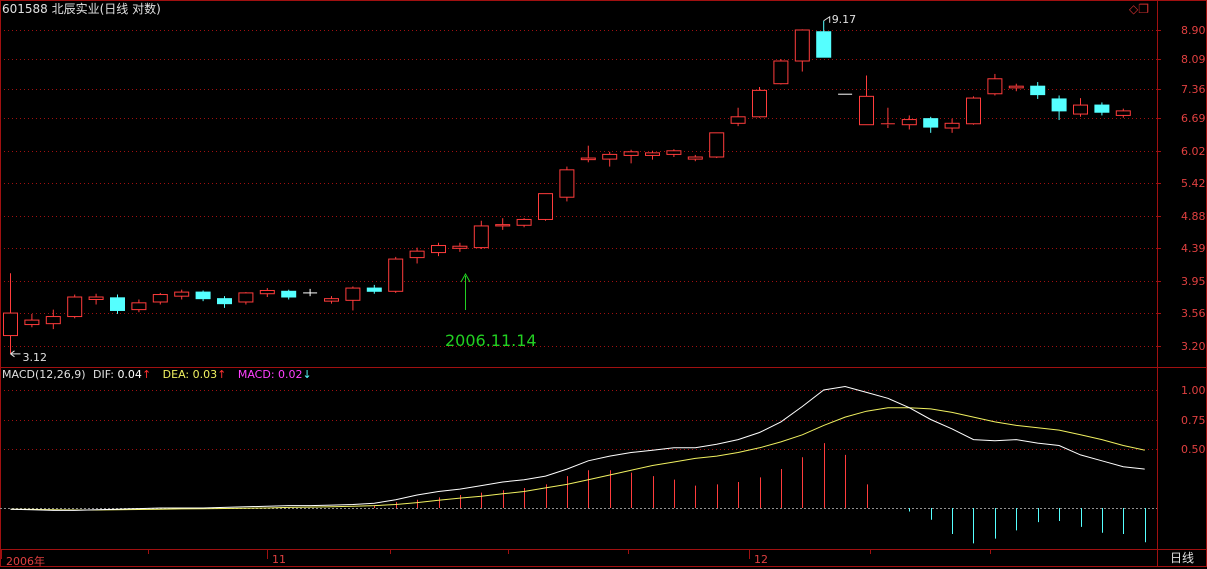  I want to click on dif-value: 0.04, so click(129, 374).